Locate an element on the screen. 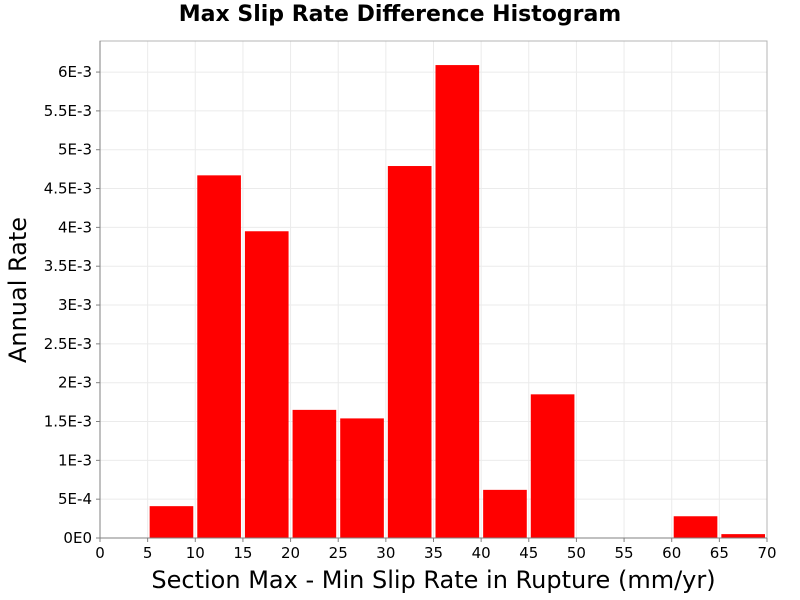 This screenshot has height=600, width=800. chart-title: Max Slip Rate Difference Histogram is located at coordinates (400, 14).